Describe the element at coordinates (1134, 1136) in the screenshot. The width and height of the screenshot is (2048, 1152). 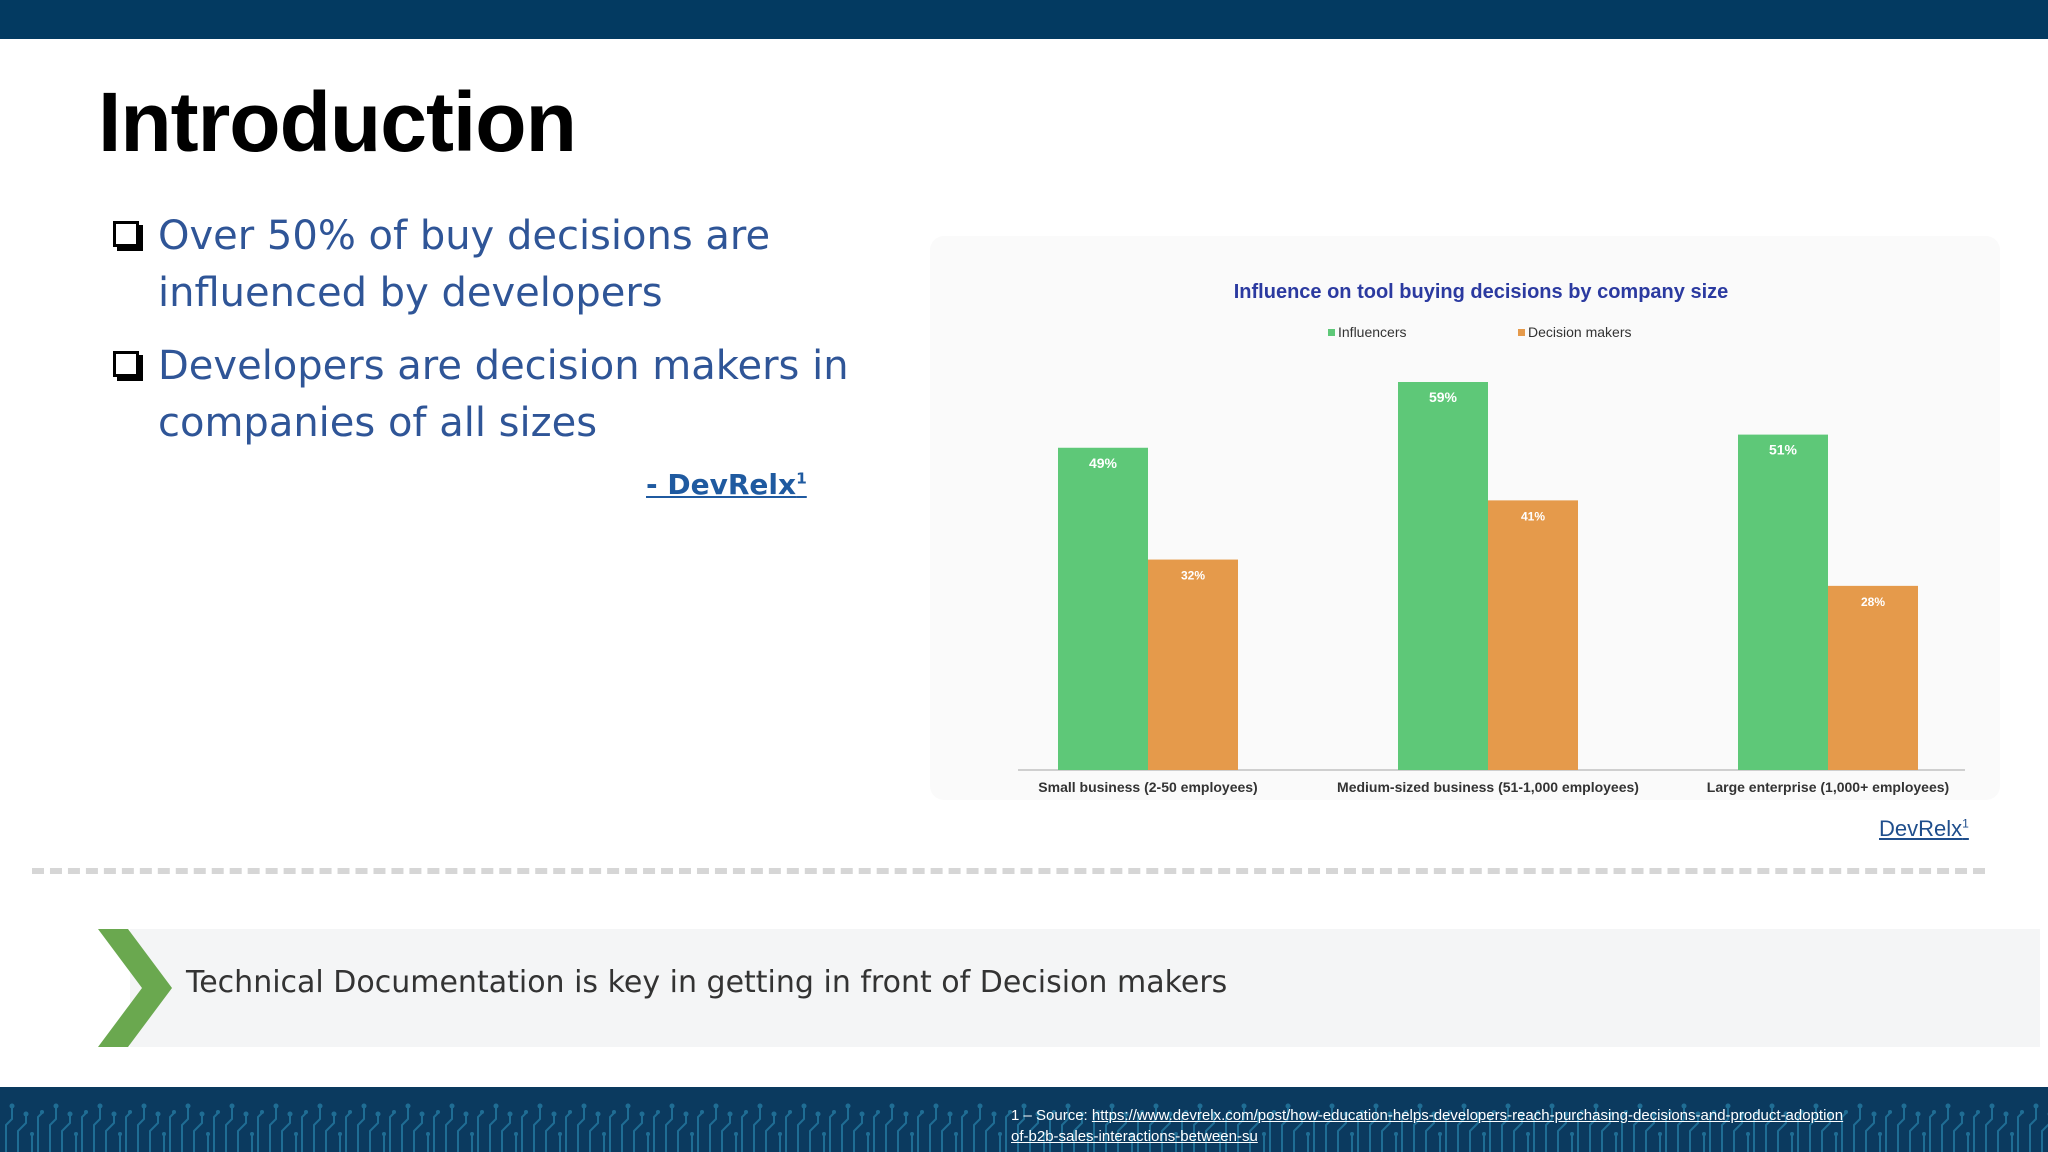
I see `footer-link-line2: of-b2b-sales-interactions-between-su` at that location.